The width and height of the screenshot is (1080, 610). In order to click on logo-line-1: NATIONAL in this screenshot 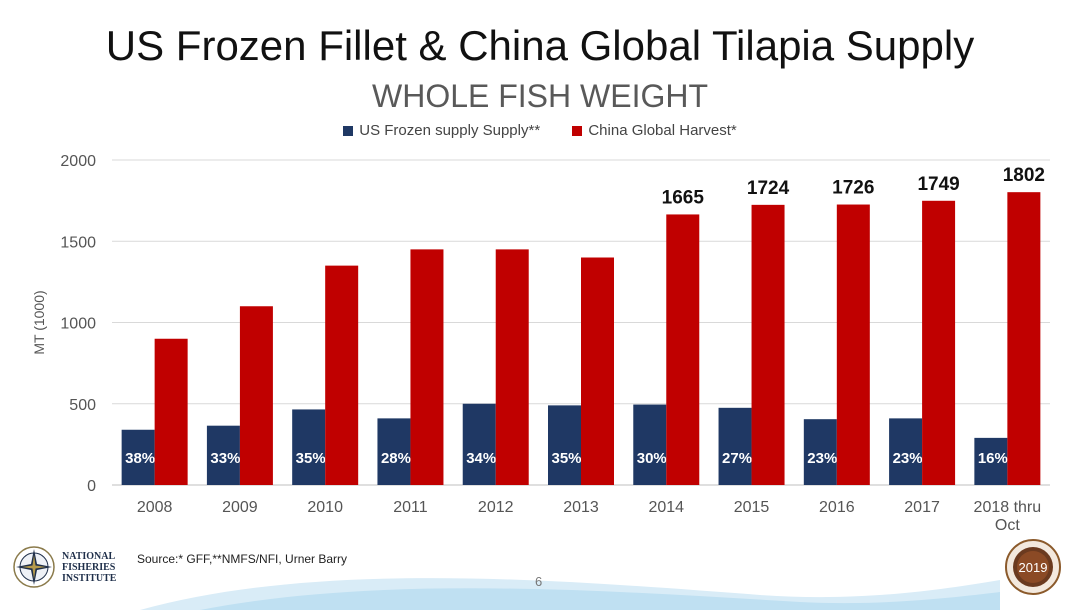, I will do `click(89, 556)`.